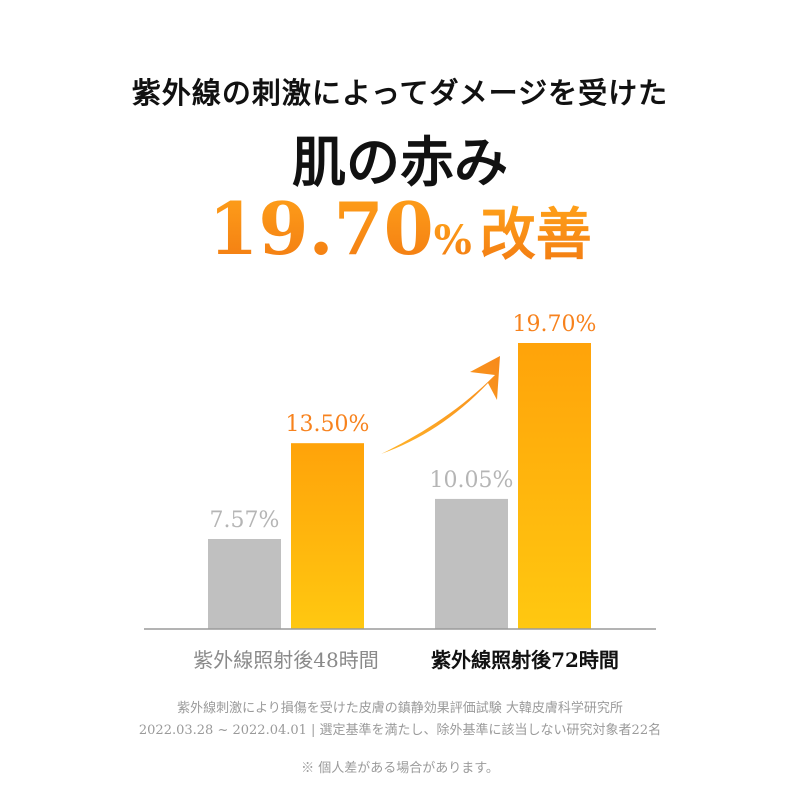  Describe the element at coordinates (440, 405) in the screenshot. I see `trend-arrow-icon` at that location.